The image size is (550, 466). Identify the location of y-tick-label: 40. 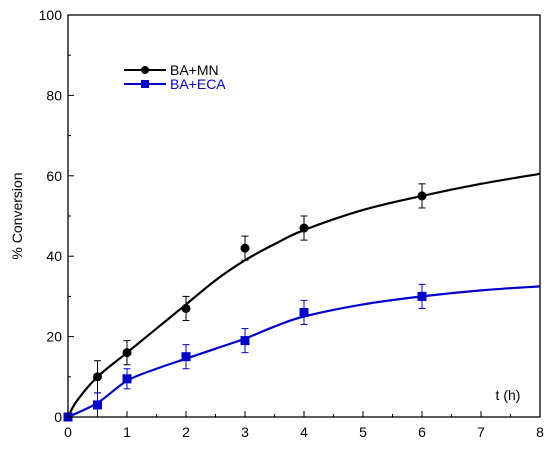
(54, 256).